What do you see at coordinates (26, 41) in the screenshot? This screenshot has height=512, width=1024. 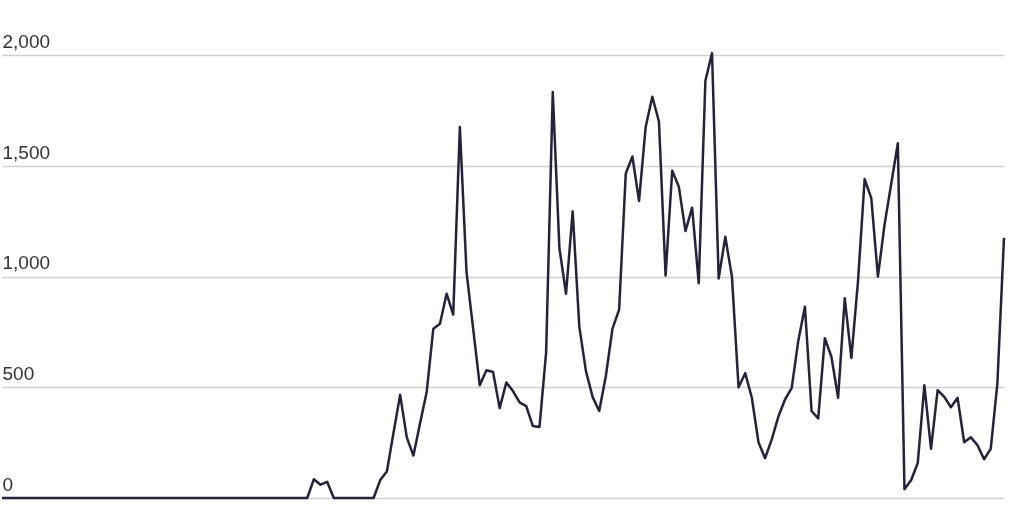 I see `y-tick-label: 2,000` at bounding box center [26, 41].